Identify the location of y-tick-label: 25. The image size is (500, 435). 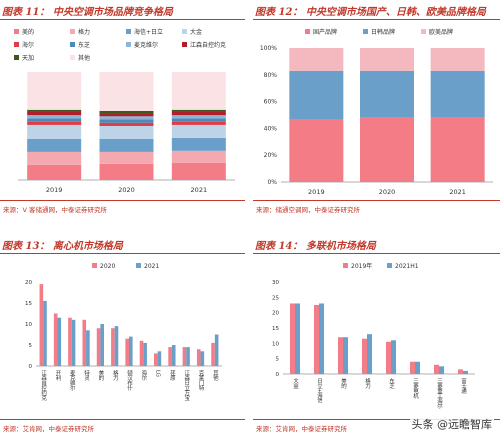
(275, 298).